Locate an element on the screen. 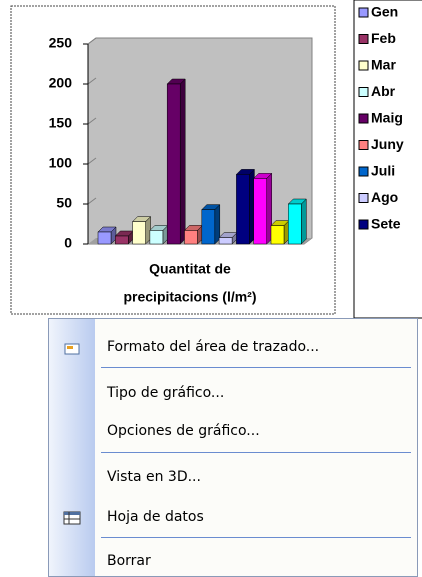  menu-item: Hoja de datos is located at coordinates (155, 517).